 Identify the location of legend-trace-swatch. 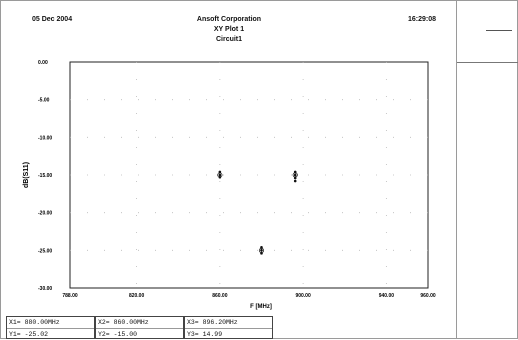
(499, 30).